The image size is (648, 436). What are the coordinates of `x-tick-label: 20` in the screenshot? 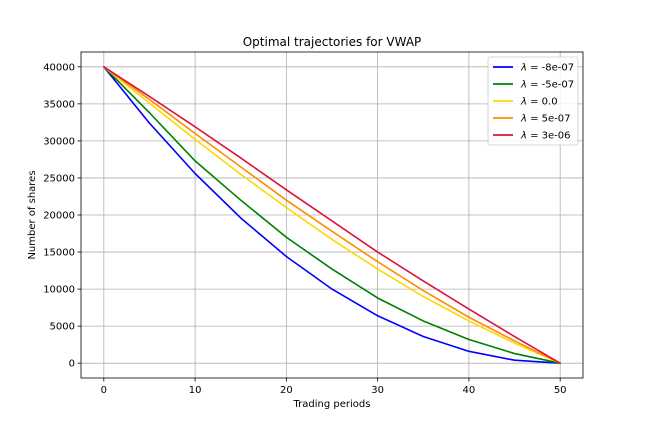 It's located at (286, 390).